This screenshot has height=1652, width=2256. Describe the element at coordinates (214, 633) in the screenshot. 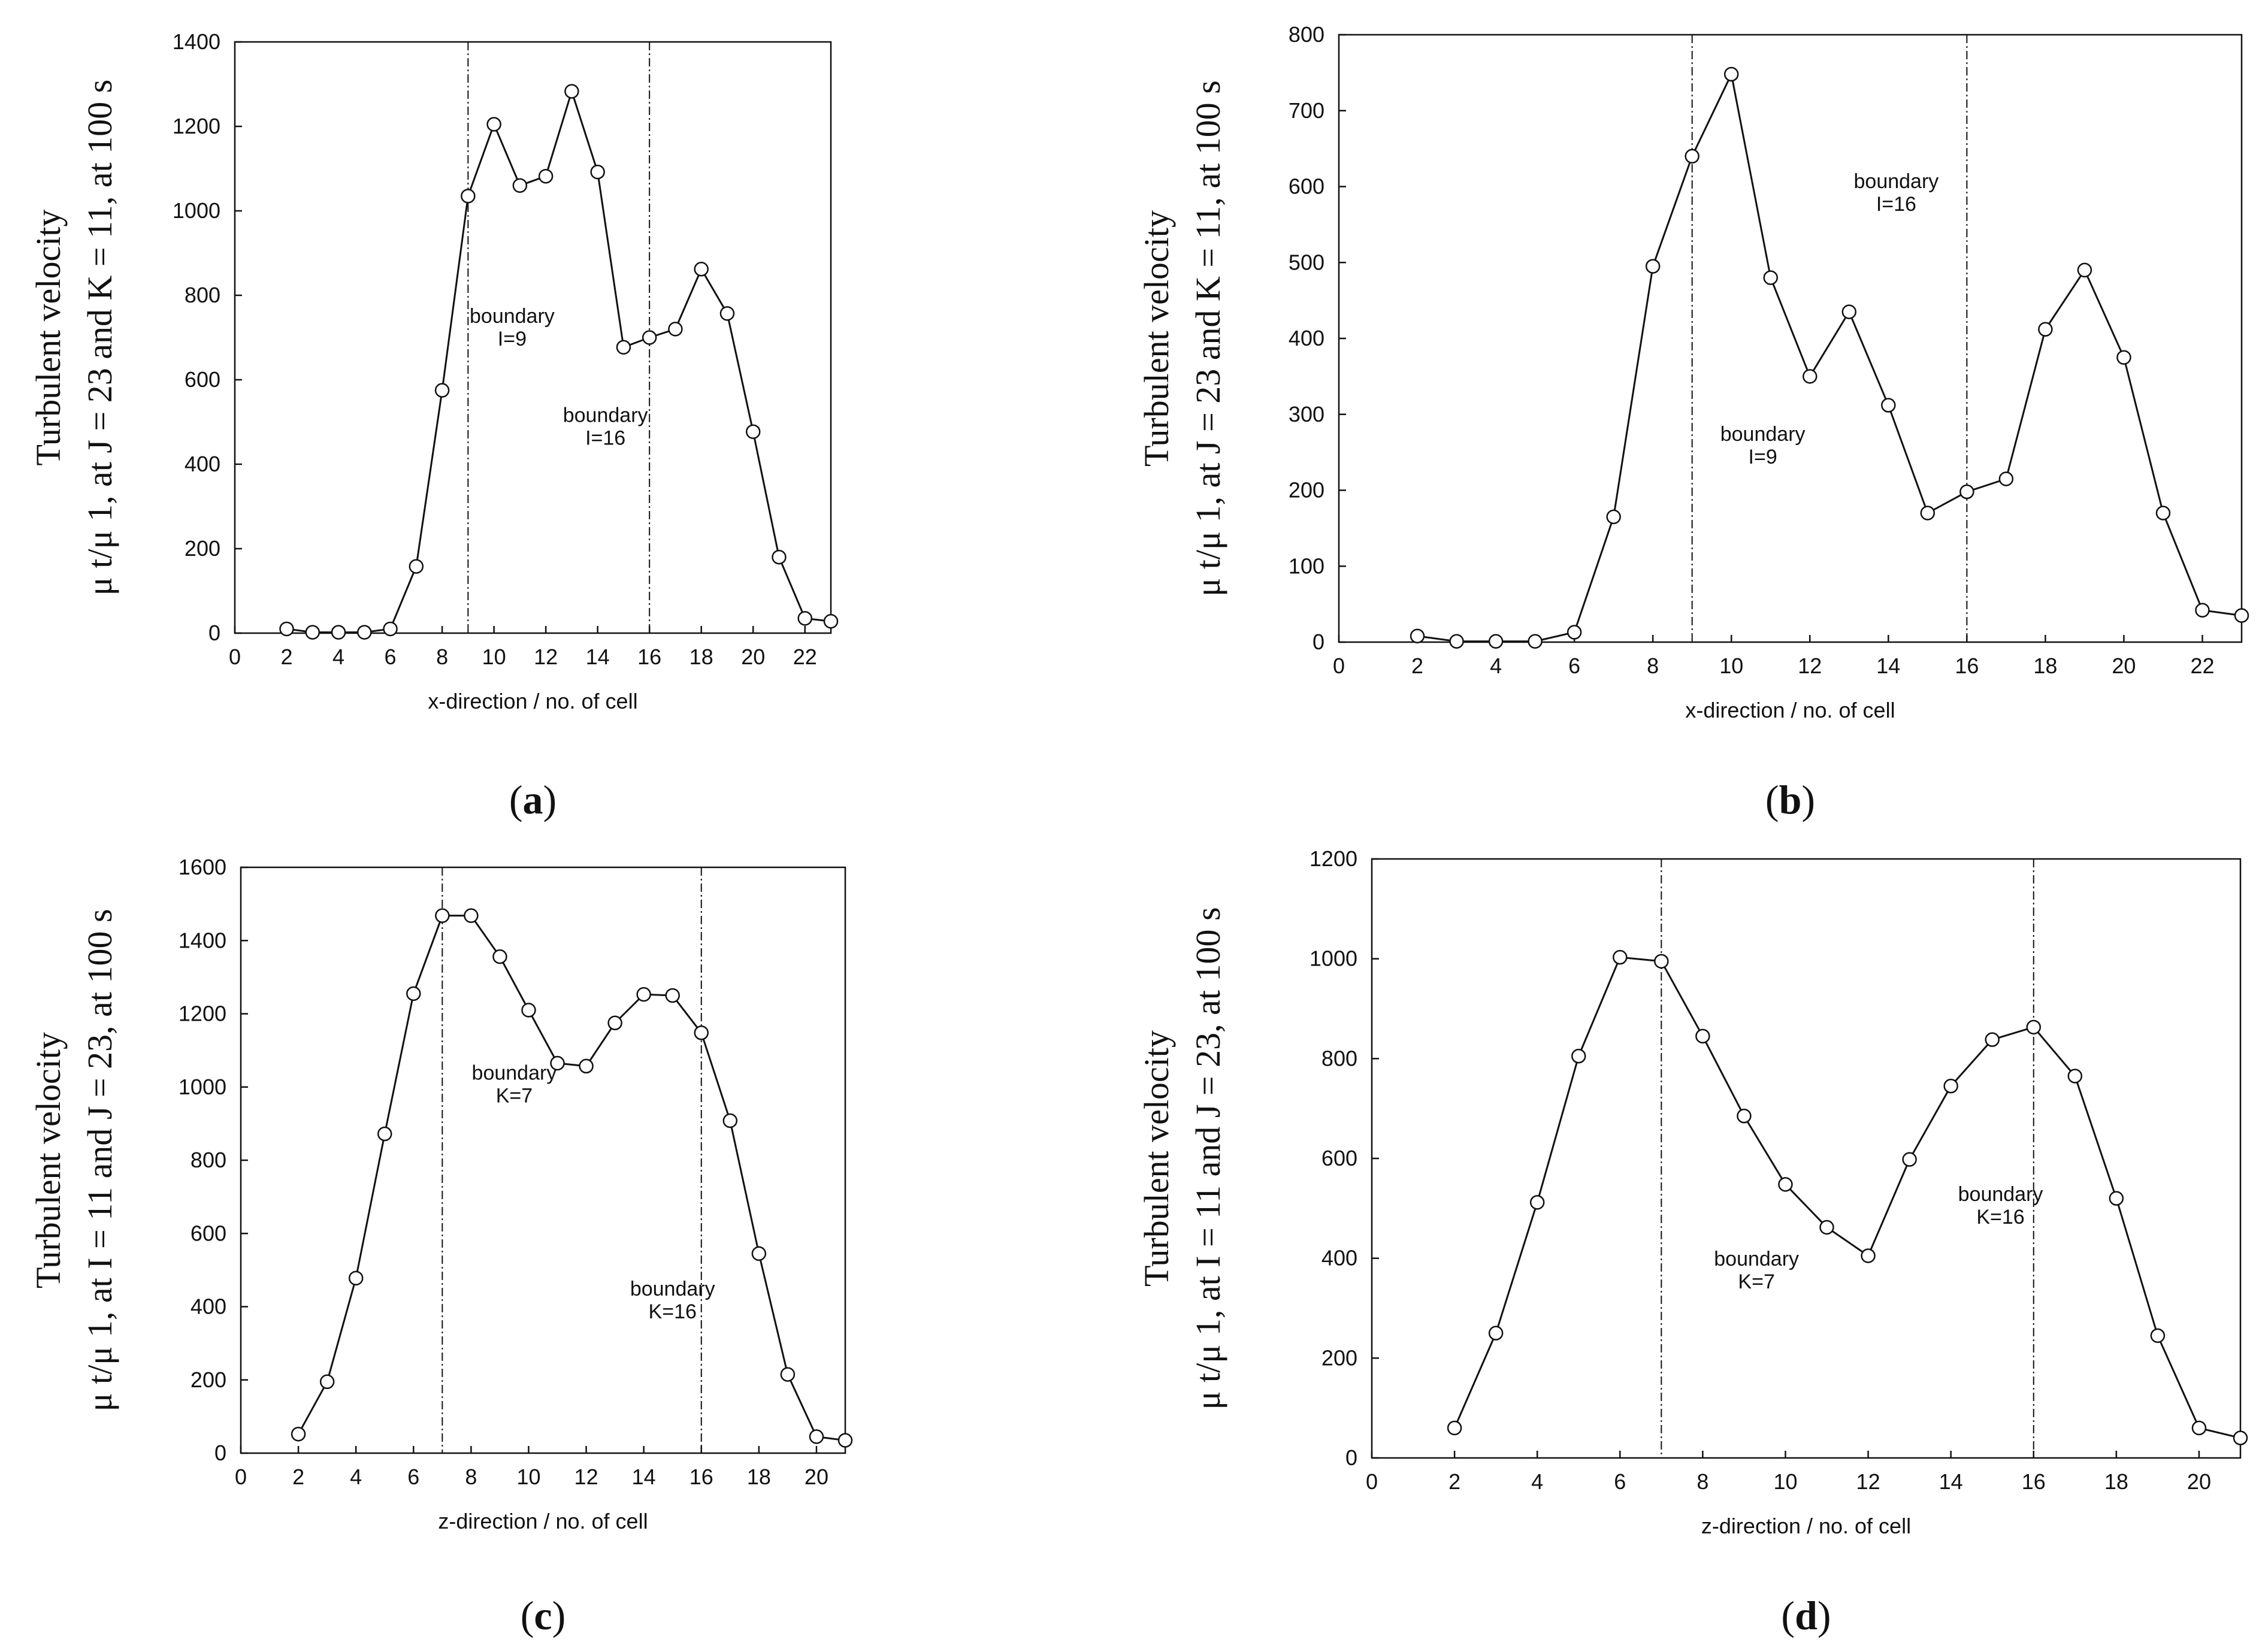

I see `y-tick-label: 0` at that location.